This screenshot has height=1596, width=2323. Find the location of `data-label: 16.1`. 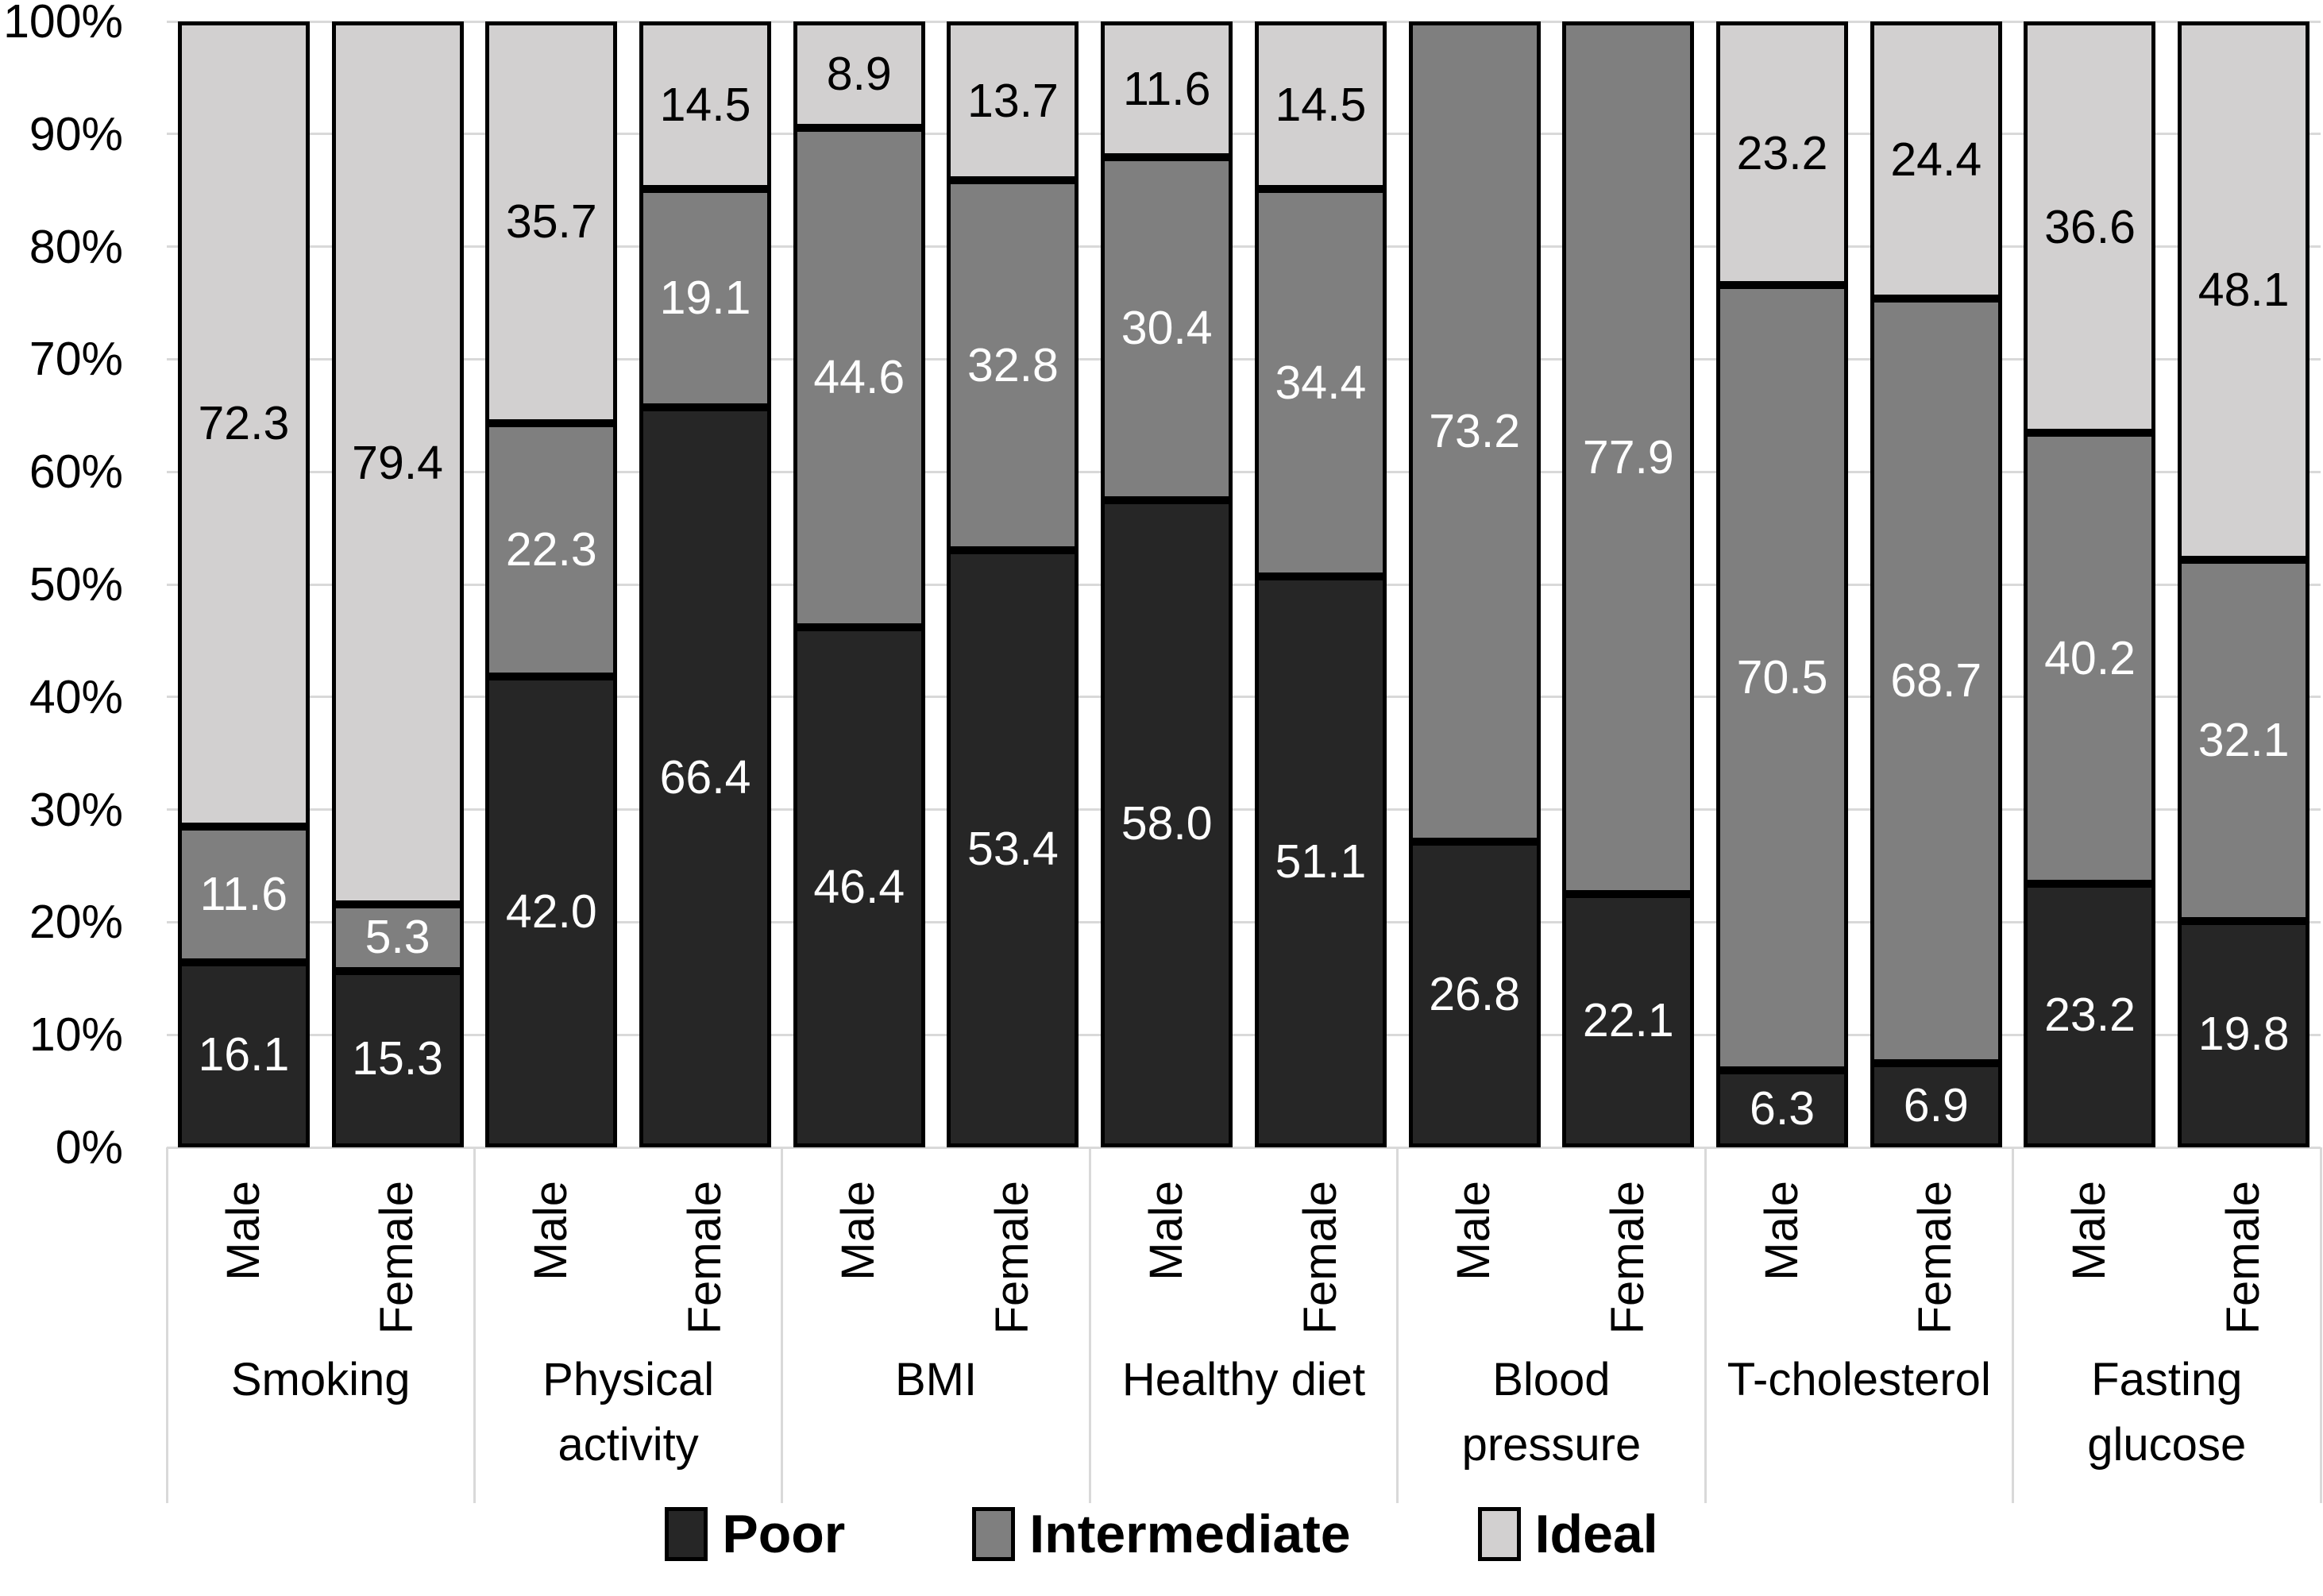

data-label: 16.1 is located at coordinates (244, 1054).